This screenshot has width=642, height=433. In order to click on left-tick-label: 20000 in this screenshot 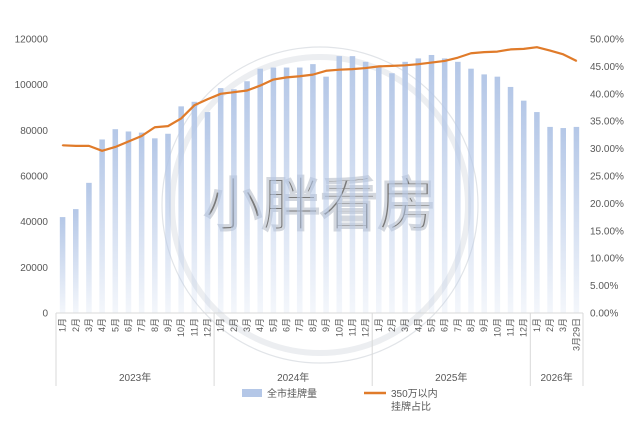, I will do `click(34, 268)`.